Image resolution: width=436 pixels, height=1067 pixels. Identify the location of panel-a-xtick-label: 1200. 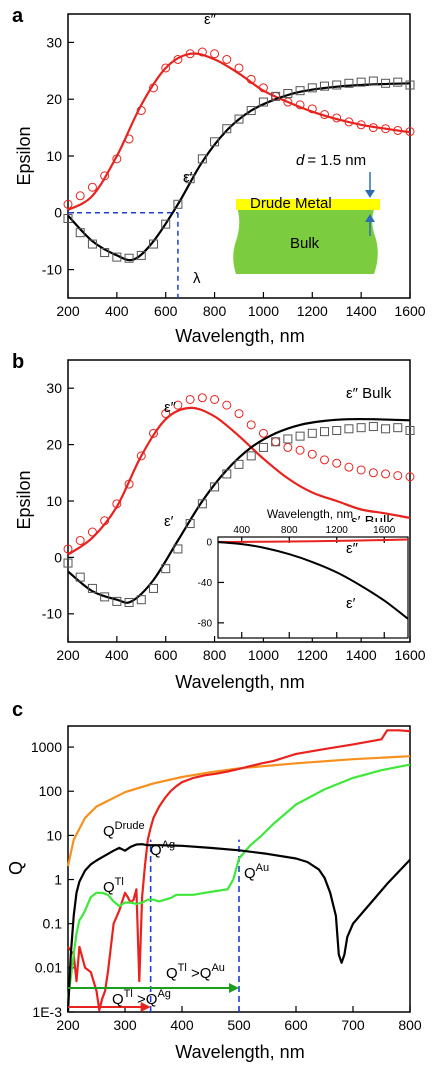
(312, 311).